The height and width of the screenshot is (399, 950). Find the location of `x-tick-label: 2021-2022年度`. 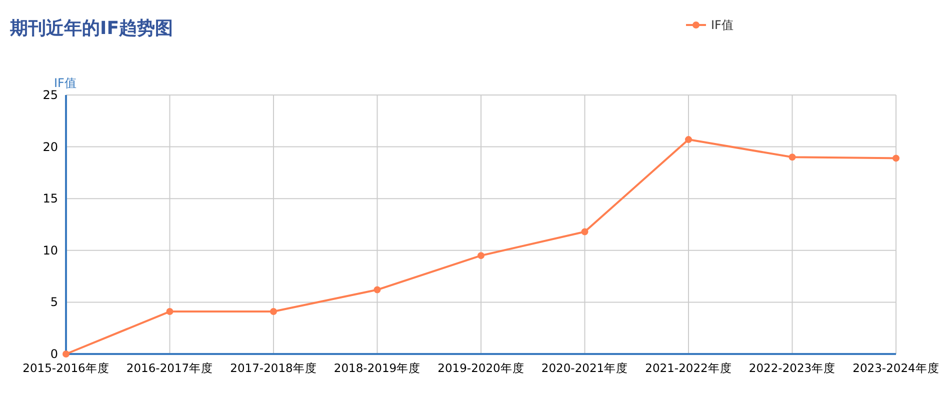

x-tick-label: 2021-2022年度 is located at coordinates (688, 368).